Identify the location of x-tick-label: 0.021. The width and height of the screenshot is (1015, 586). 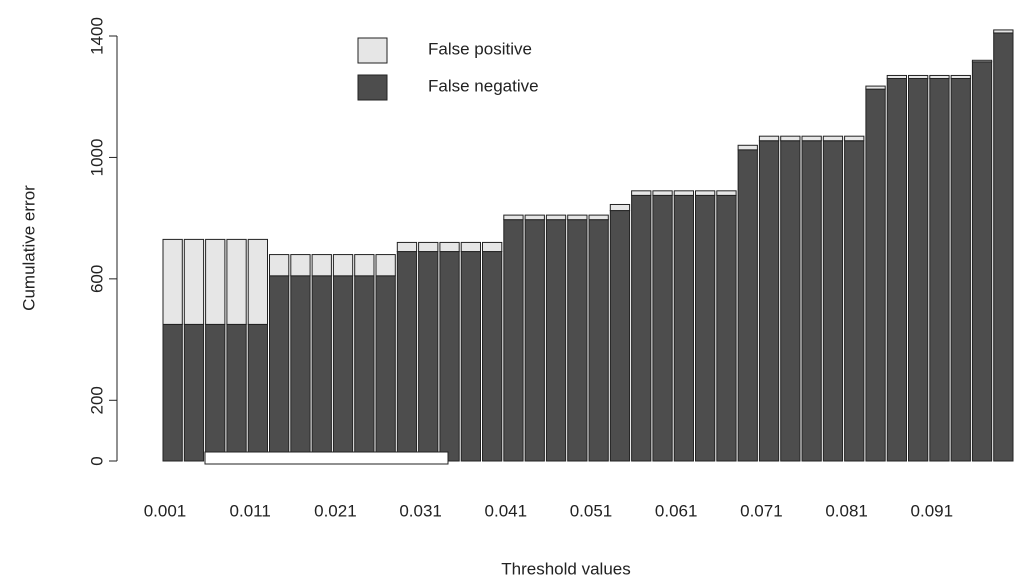
(335, 510).